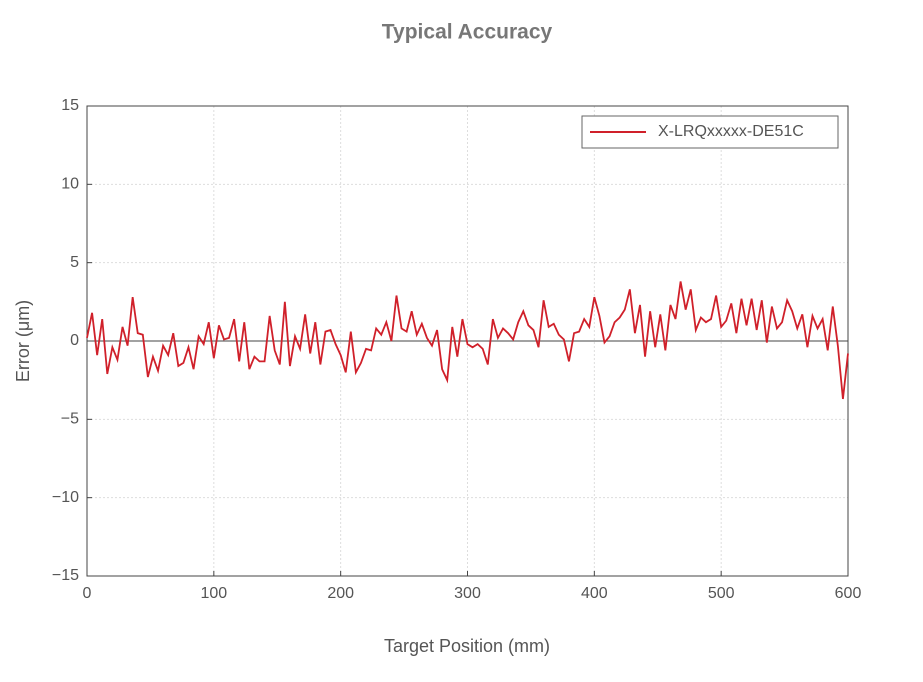 Image resolution: width=923 pixels, height=682 pixels. Describe the element at coordinates (731, 131) in the screenshot. I see `legend-label: X-LRQxxxxx-DE51C` at that location.